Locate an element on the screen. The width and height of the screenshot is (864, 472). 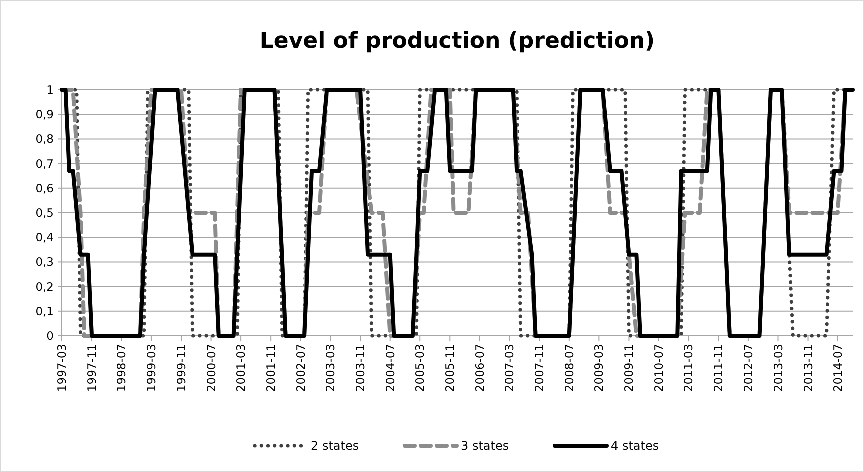
x-tick-label: 2006-07 is located at coordinates (479, 368).